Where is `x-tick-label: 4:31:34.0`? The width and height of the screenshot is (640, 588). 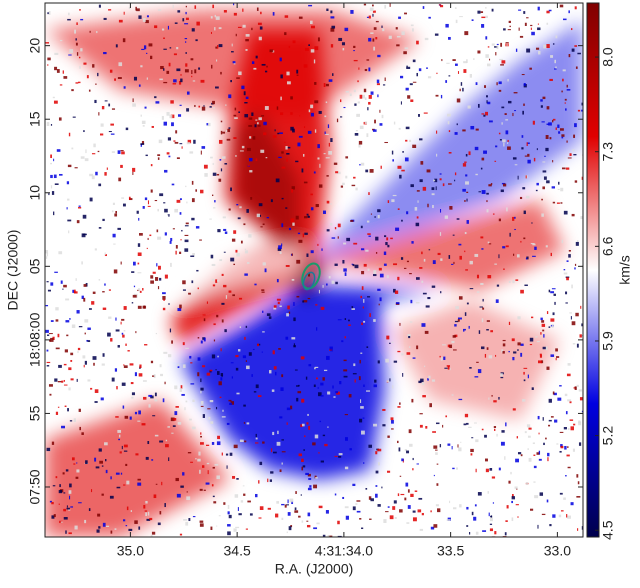 x-tick-label: 4:31:34.0 is located at coordinates (344, 551).